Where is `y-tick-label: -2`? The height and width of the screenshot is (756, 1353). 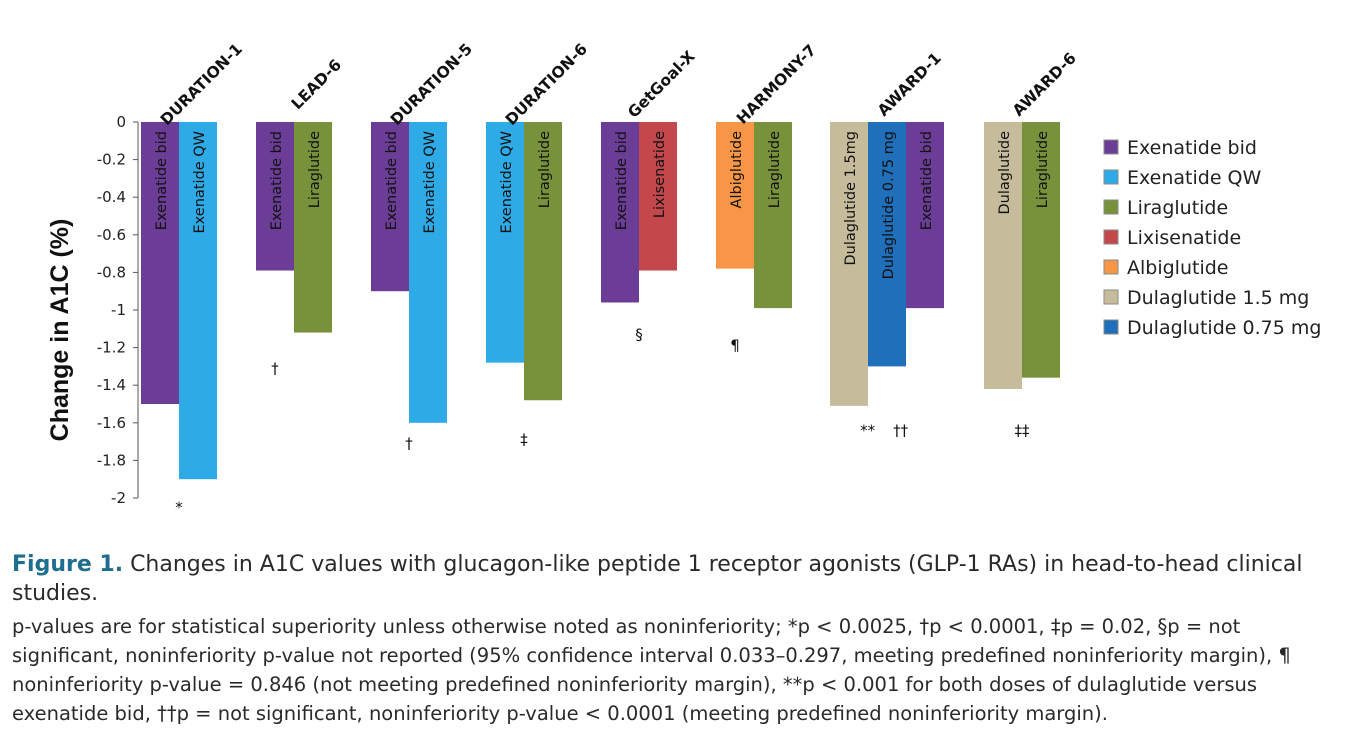
y-tick-label: -2 is located at coordinates (118, 498).